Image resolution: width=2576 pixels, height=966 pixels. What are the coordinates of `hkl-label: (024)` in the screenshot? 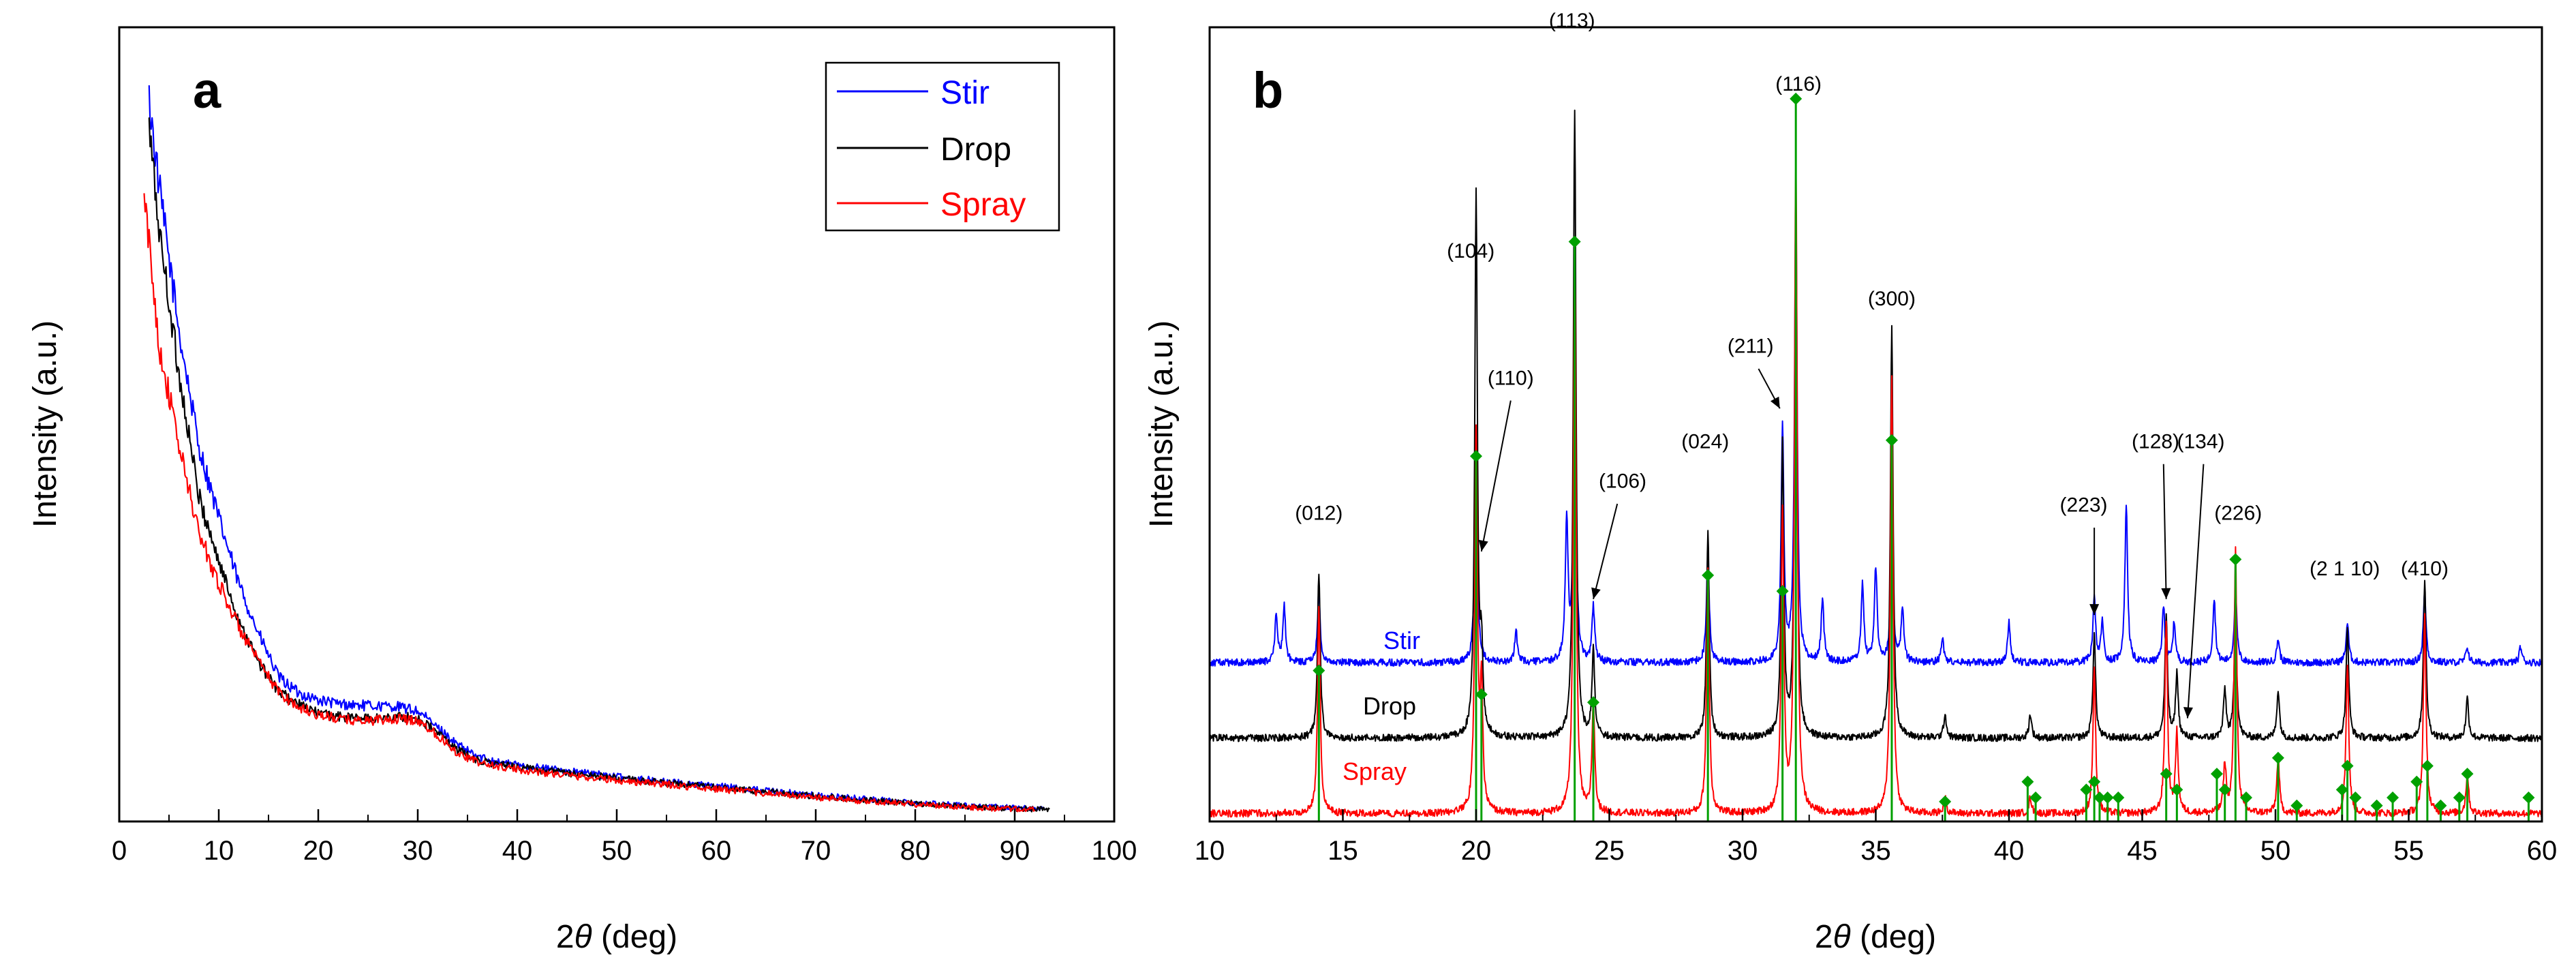 It's located at (1705, 441).